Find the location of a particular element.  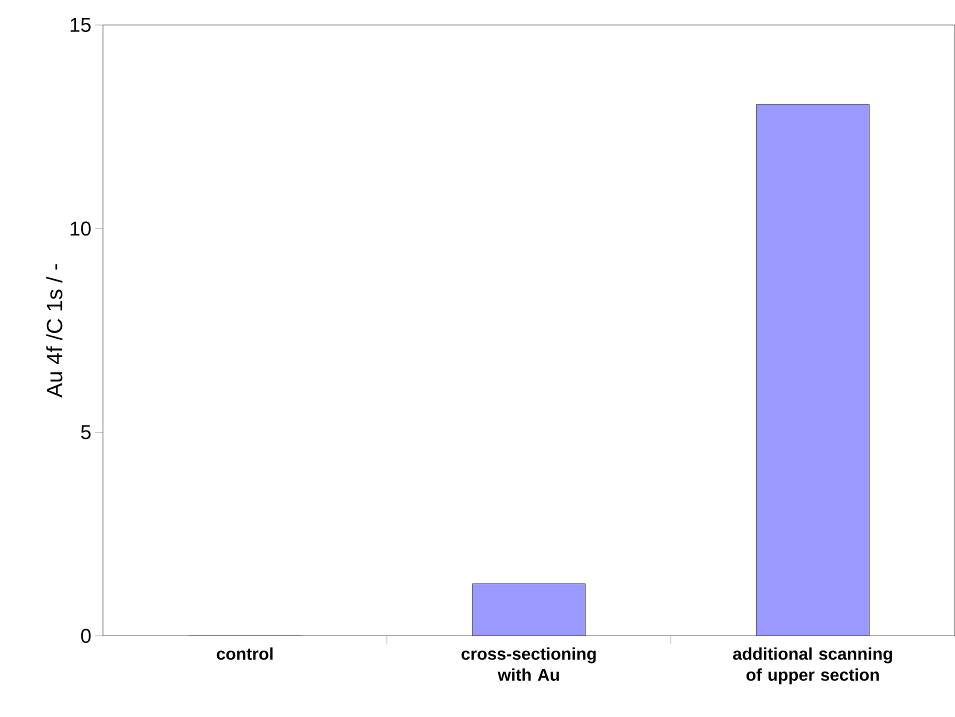

x-tick-label: cross-sectioning with Au is located at coordinates (529, 664).